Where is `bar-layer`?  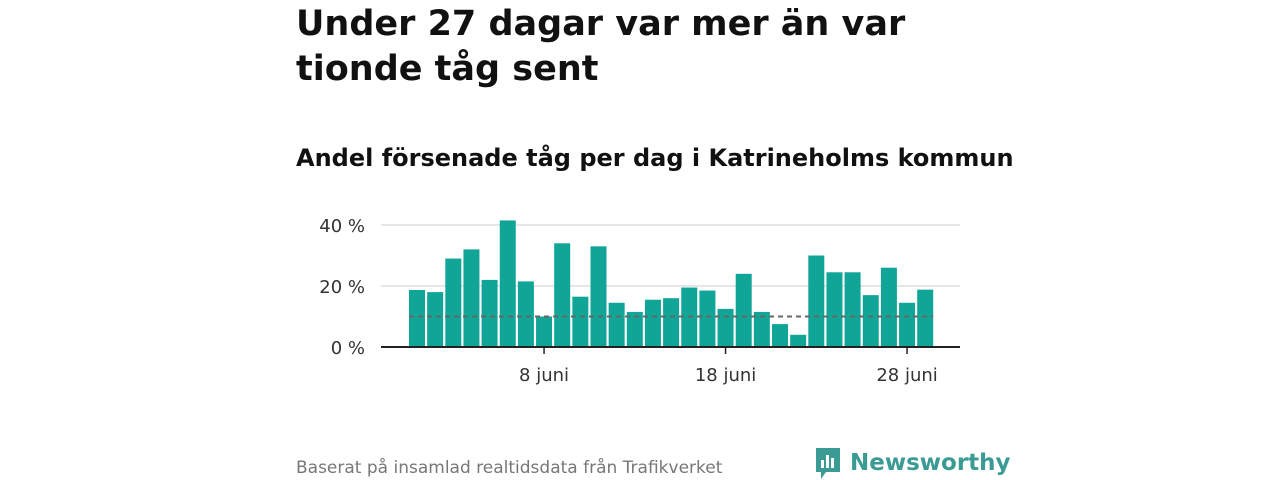
bar-layer is located at coordinates (671, 283).